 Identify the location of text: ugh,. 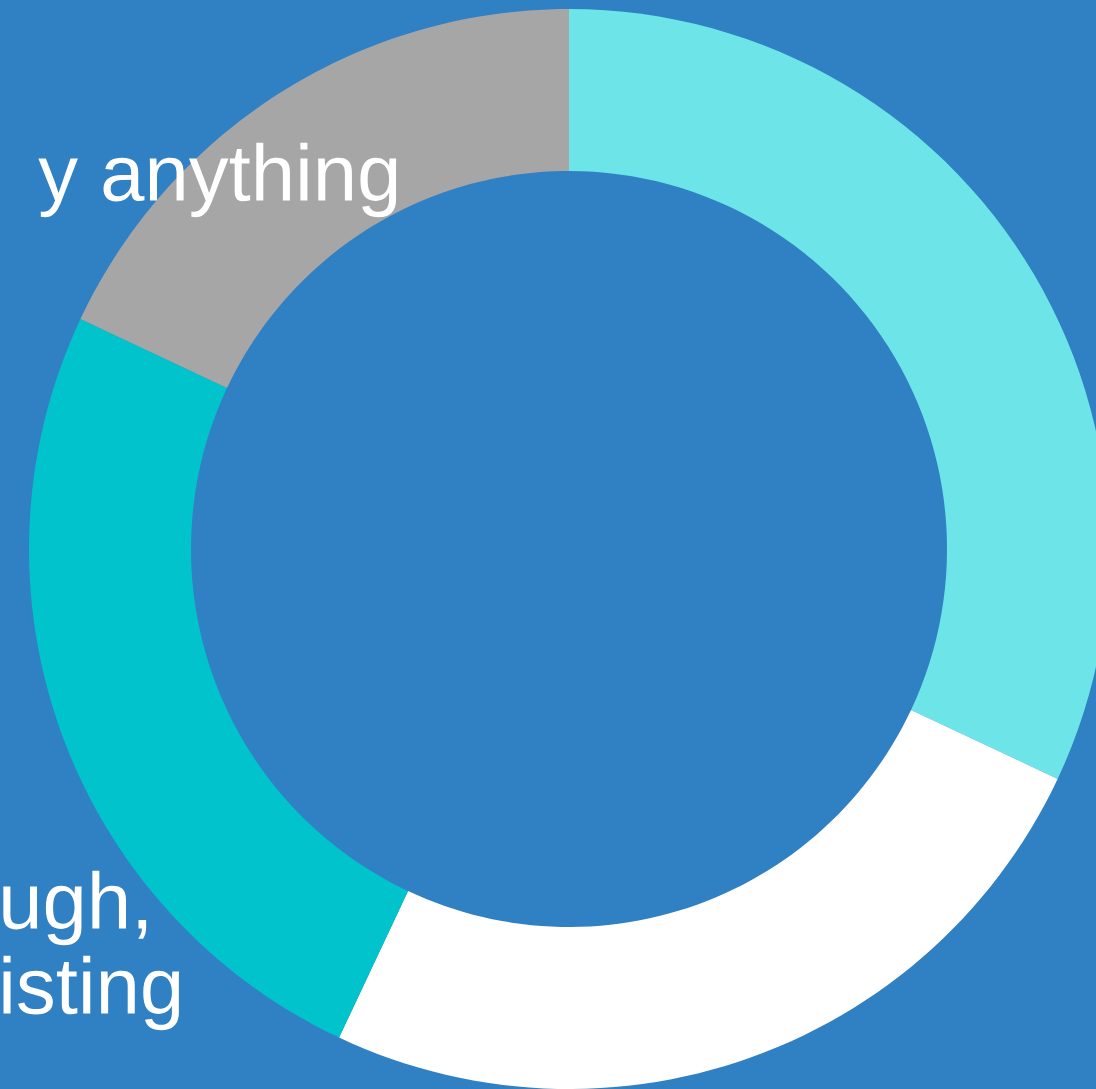
(75, 908).